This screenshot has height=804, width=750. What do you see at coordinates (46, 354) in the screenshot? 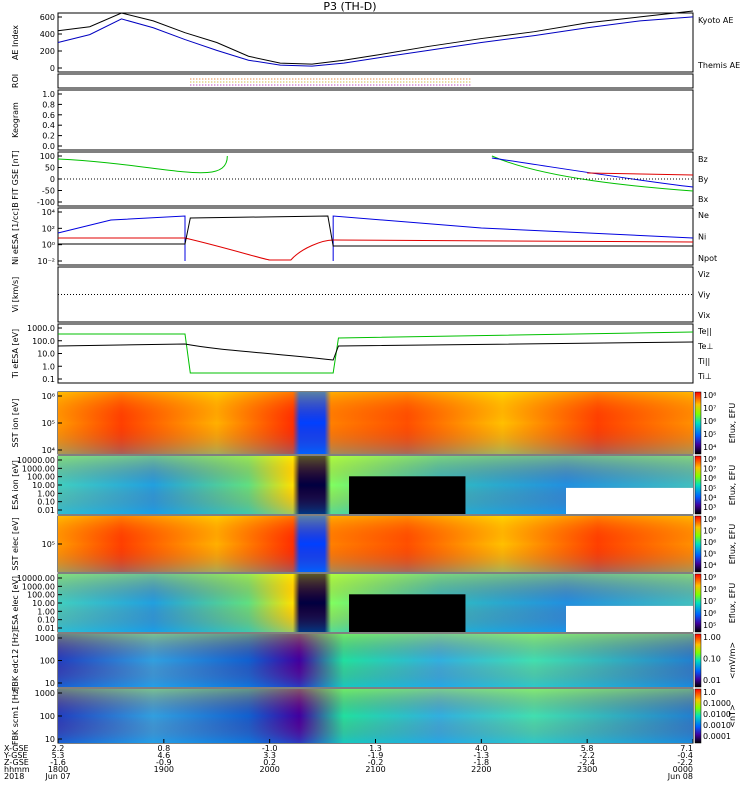
I see `ytick-temperature-2: 10.0` at bounding box center [46, 354].